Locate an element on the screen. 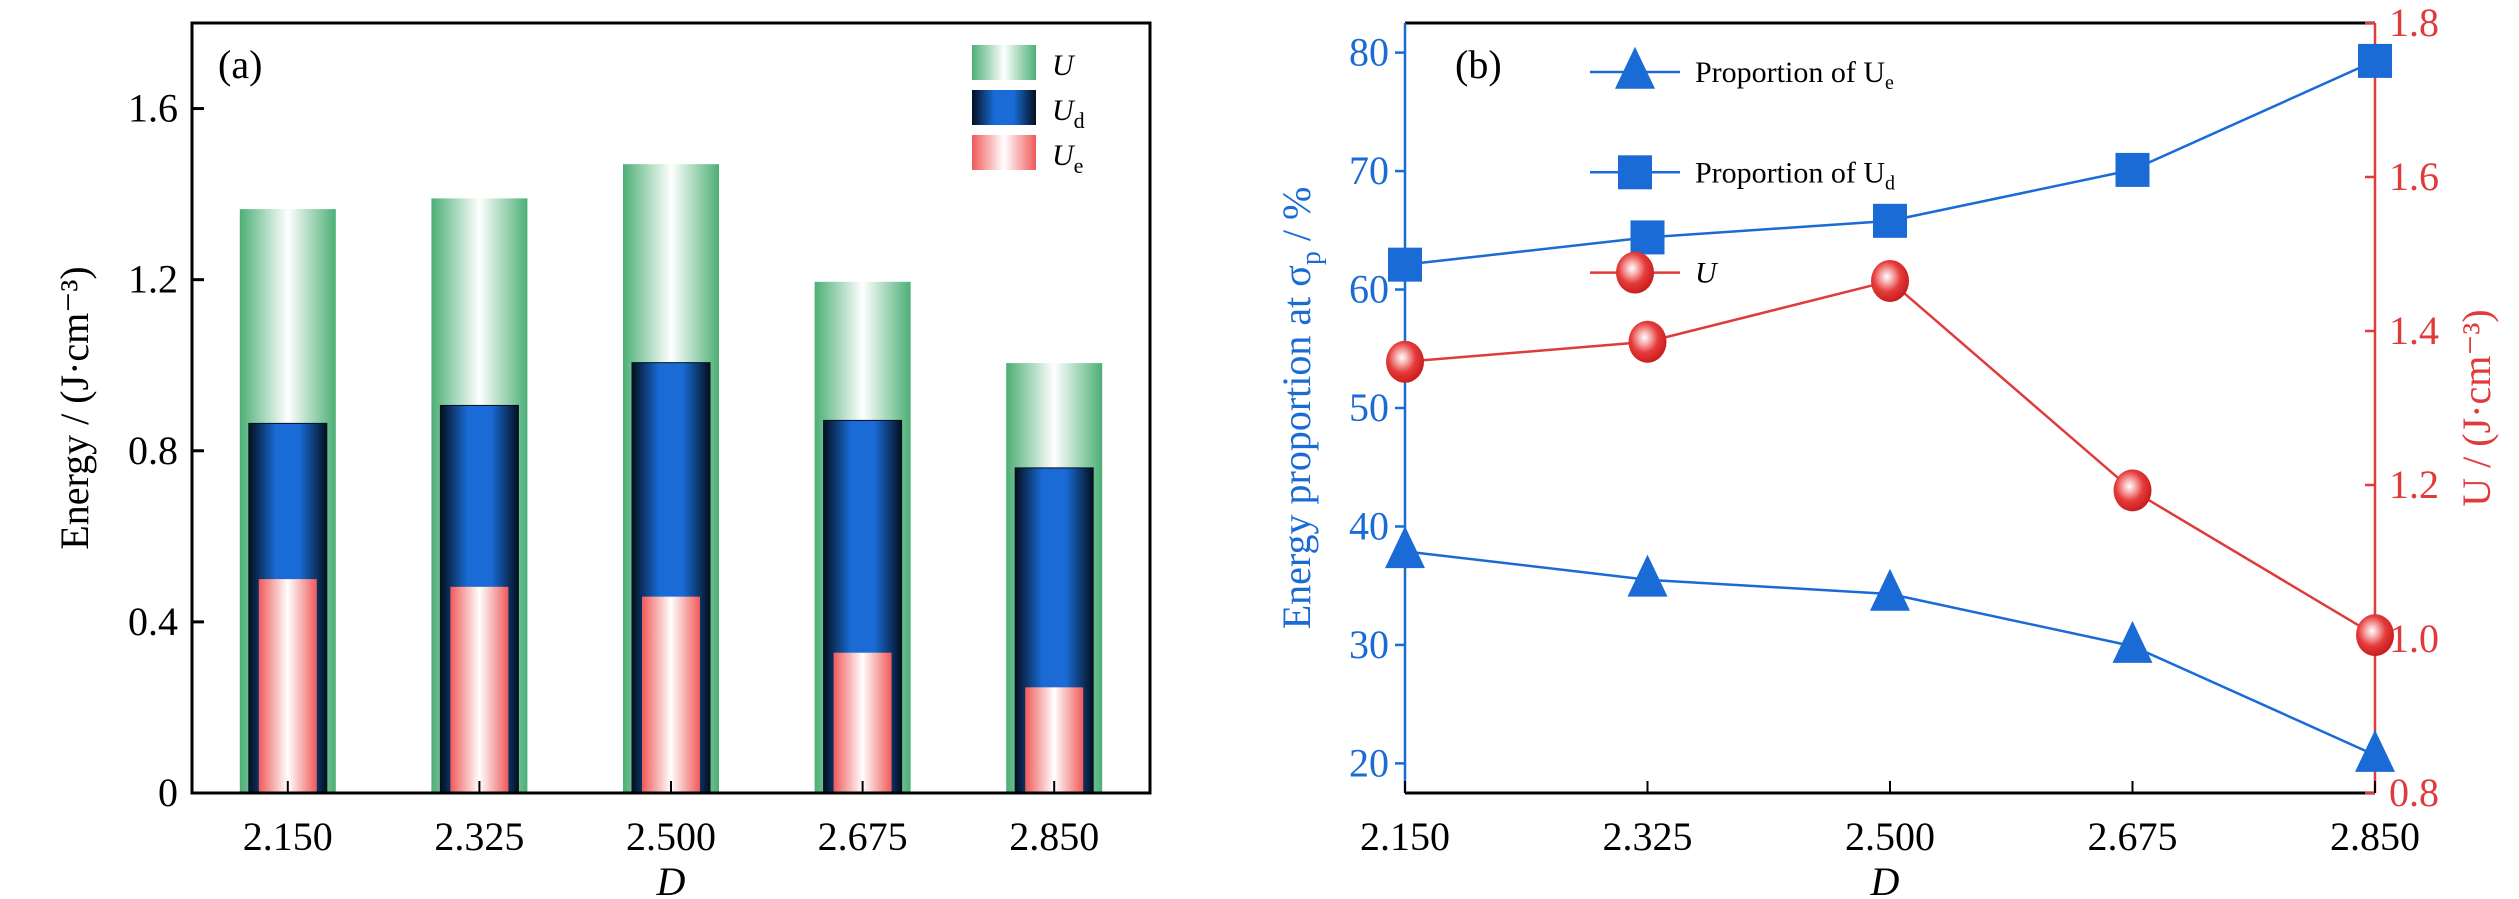  bar-ue-2.675 is located at coordinates (862, 722).